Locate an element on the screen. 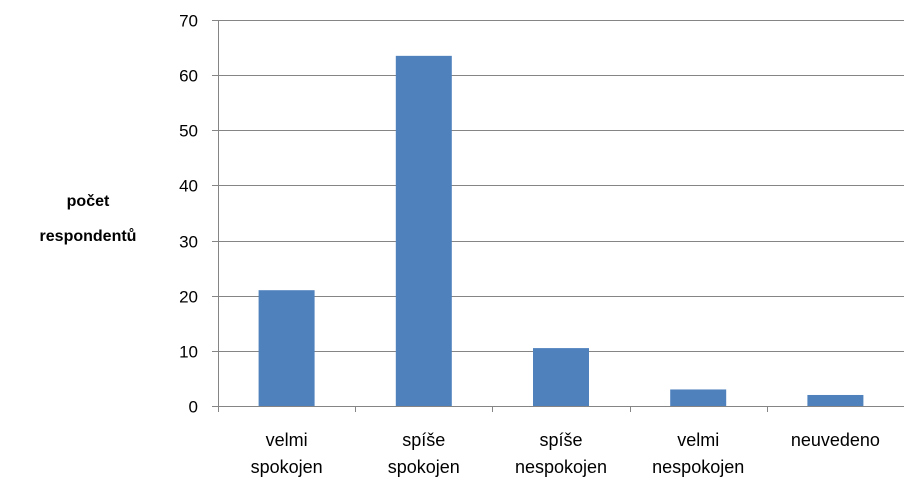 Image resolution: width=904 pixels, height=484 pixels. x-tick-label-line: neuvedeno is located at coordinates (835, 440).